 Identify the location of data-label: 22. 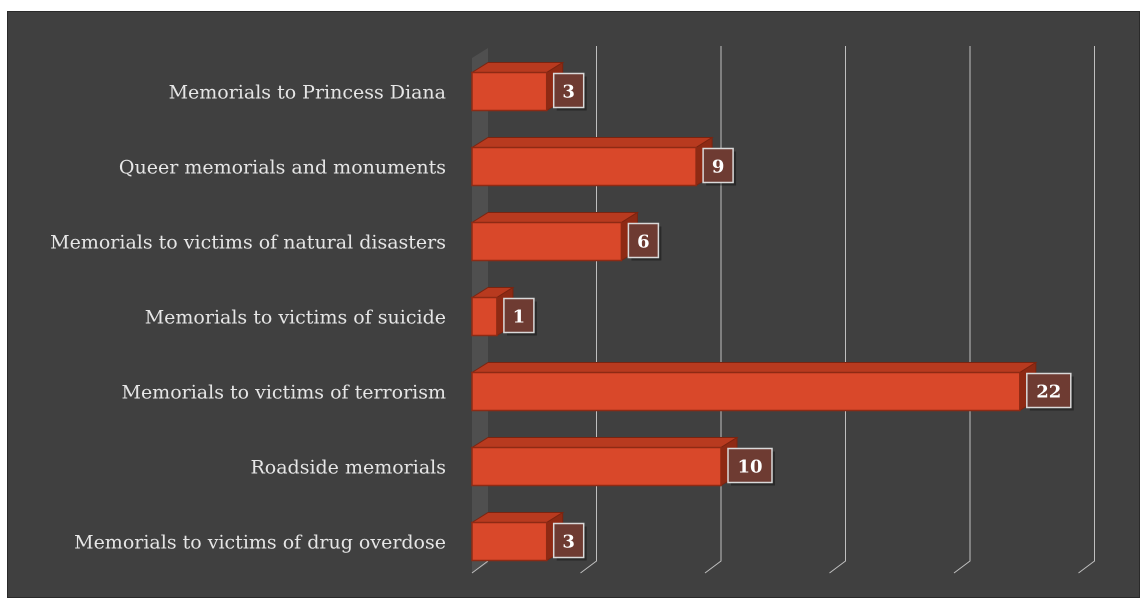
(1050, 391).